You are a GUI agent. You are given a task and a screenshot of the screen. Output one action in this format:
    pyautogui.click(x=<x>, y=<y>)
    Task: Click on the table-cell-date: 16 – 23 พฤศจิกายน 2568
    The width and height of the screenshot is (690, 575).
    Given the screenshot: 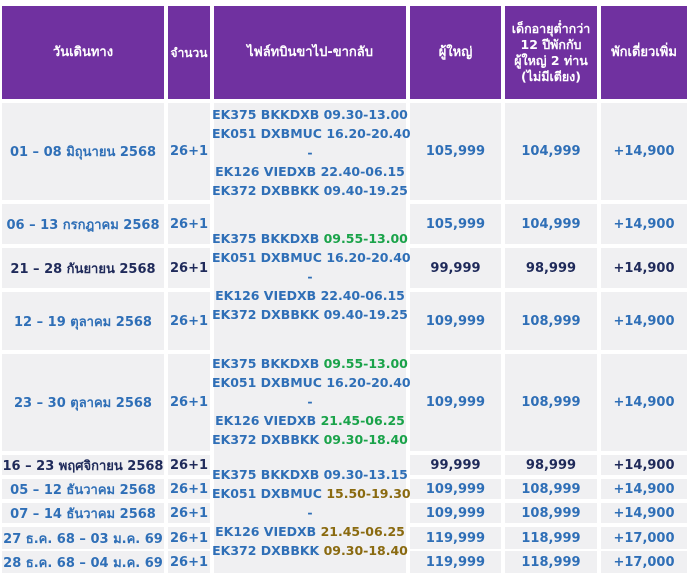 What is the action you would take?
    pyautogui.click(x=83, y=465)
    